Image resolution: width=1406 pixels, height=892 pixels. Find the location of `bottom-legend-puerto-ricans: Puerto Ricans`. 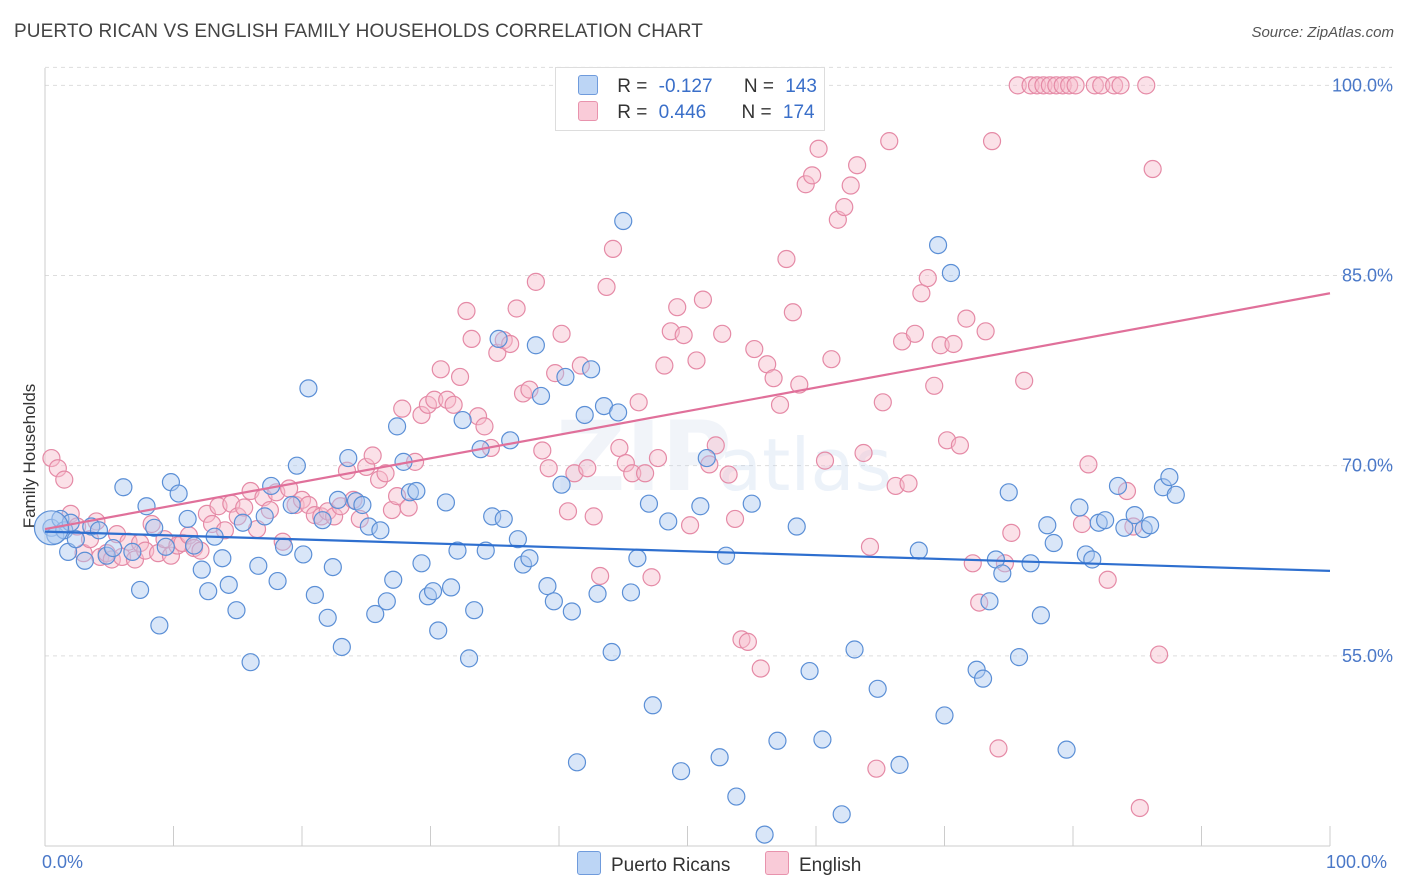

bottom-legend-puerto-ricans: Puerto Ricans is located at coordinates (653, 864).